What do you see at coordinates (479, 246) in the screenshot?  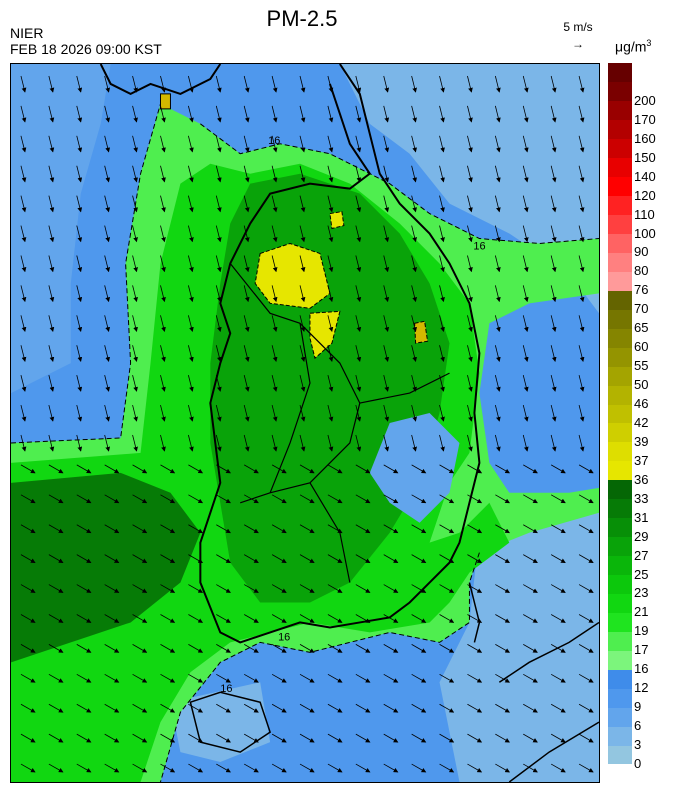 I see `contour-label: 16` at bounding box center [479, 246].